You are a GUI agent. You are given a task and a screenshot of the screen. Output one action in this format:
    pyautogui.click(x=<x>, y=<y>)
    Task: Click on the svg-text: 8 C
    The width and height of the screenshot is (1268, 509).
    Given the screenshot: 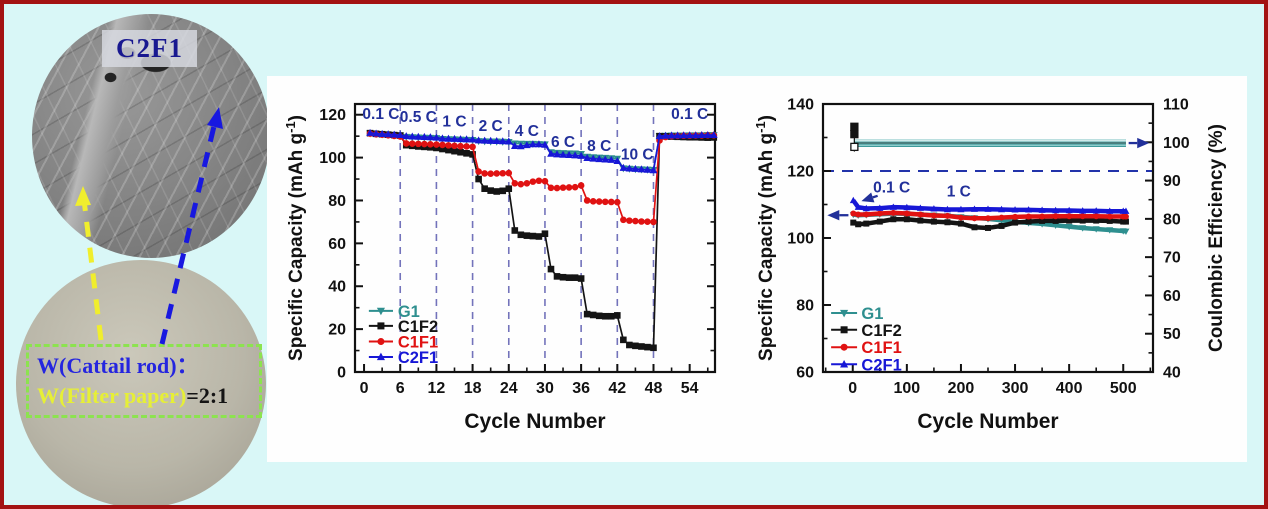 What is the action you would take?
    pyautogui.click(x=599, y=146)
    